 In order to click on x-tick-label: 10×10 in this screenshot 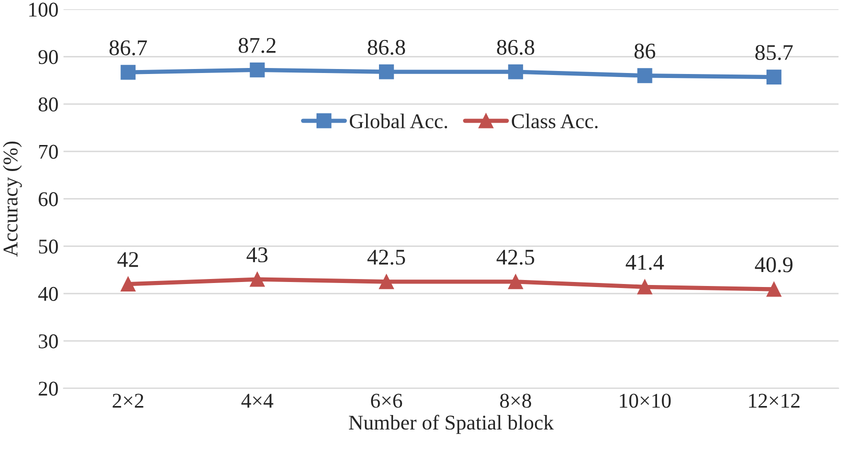, I will do `click(645, 401)`.